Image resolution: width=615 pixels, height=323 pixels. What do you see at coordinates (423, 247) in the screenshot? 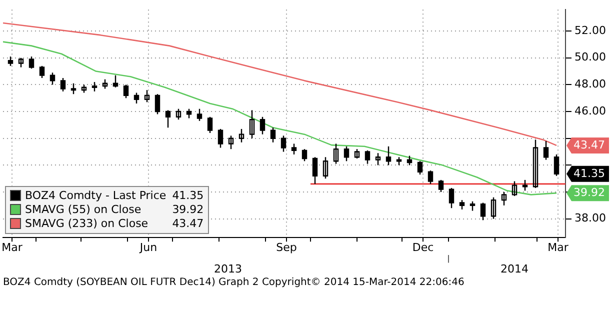
I see `x-tick-label: Dec` at bounding box center [423, 247].